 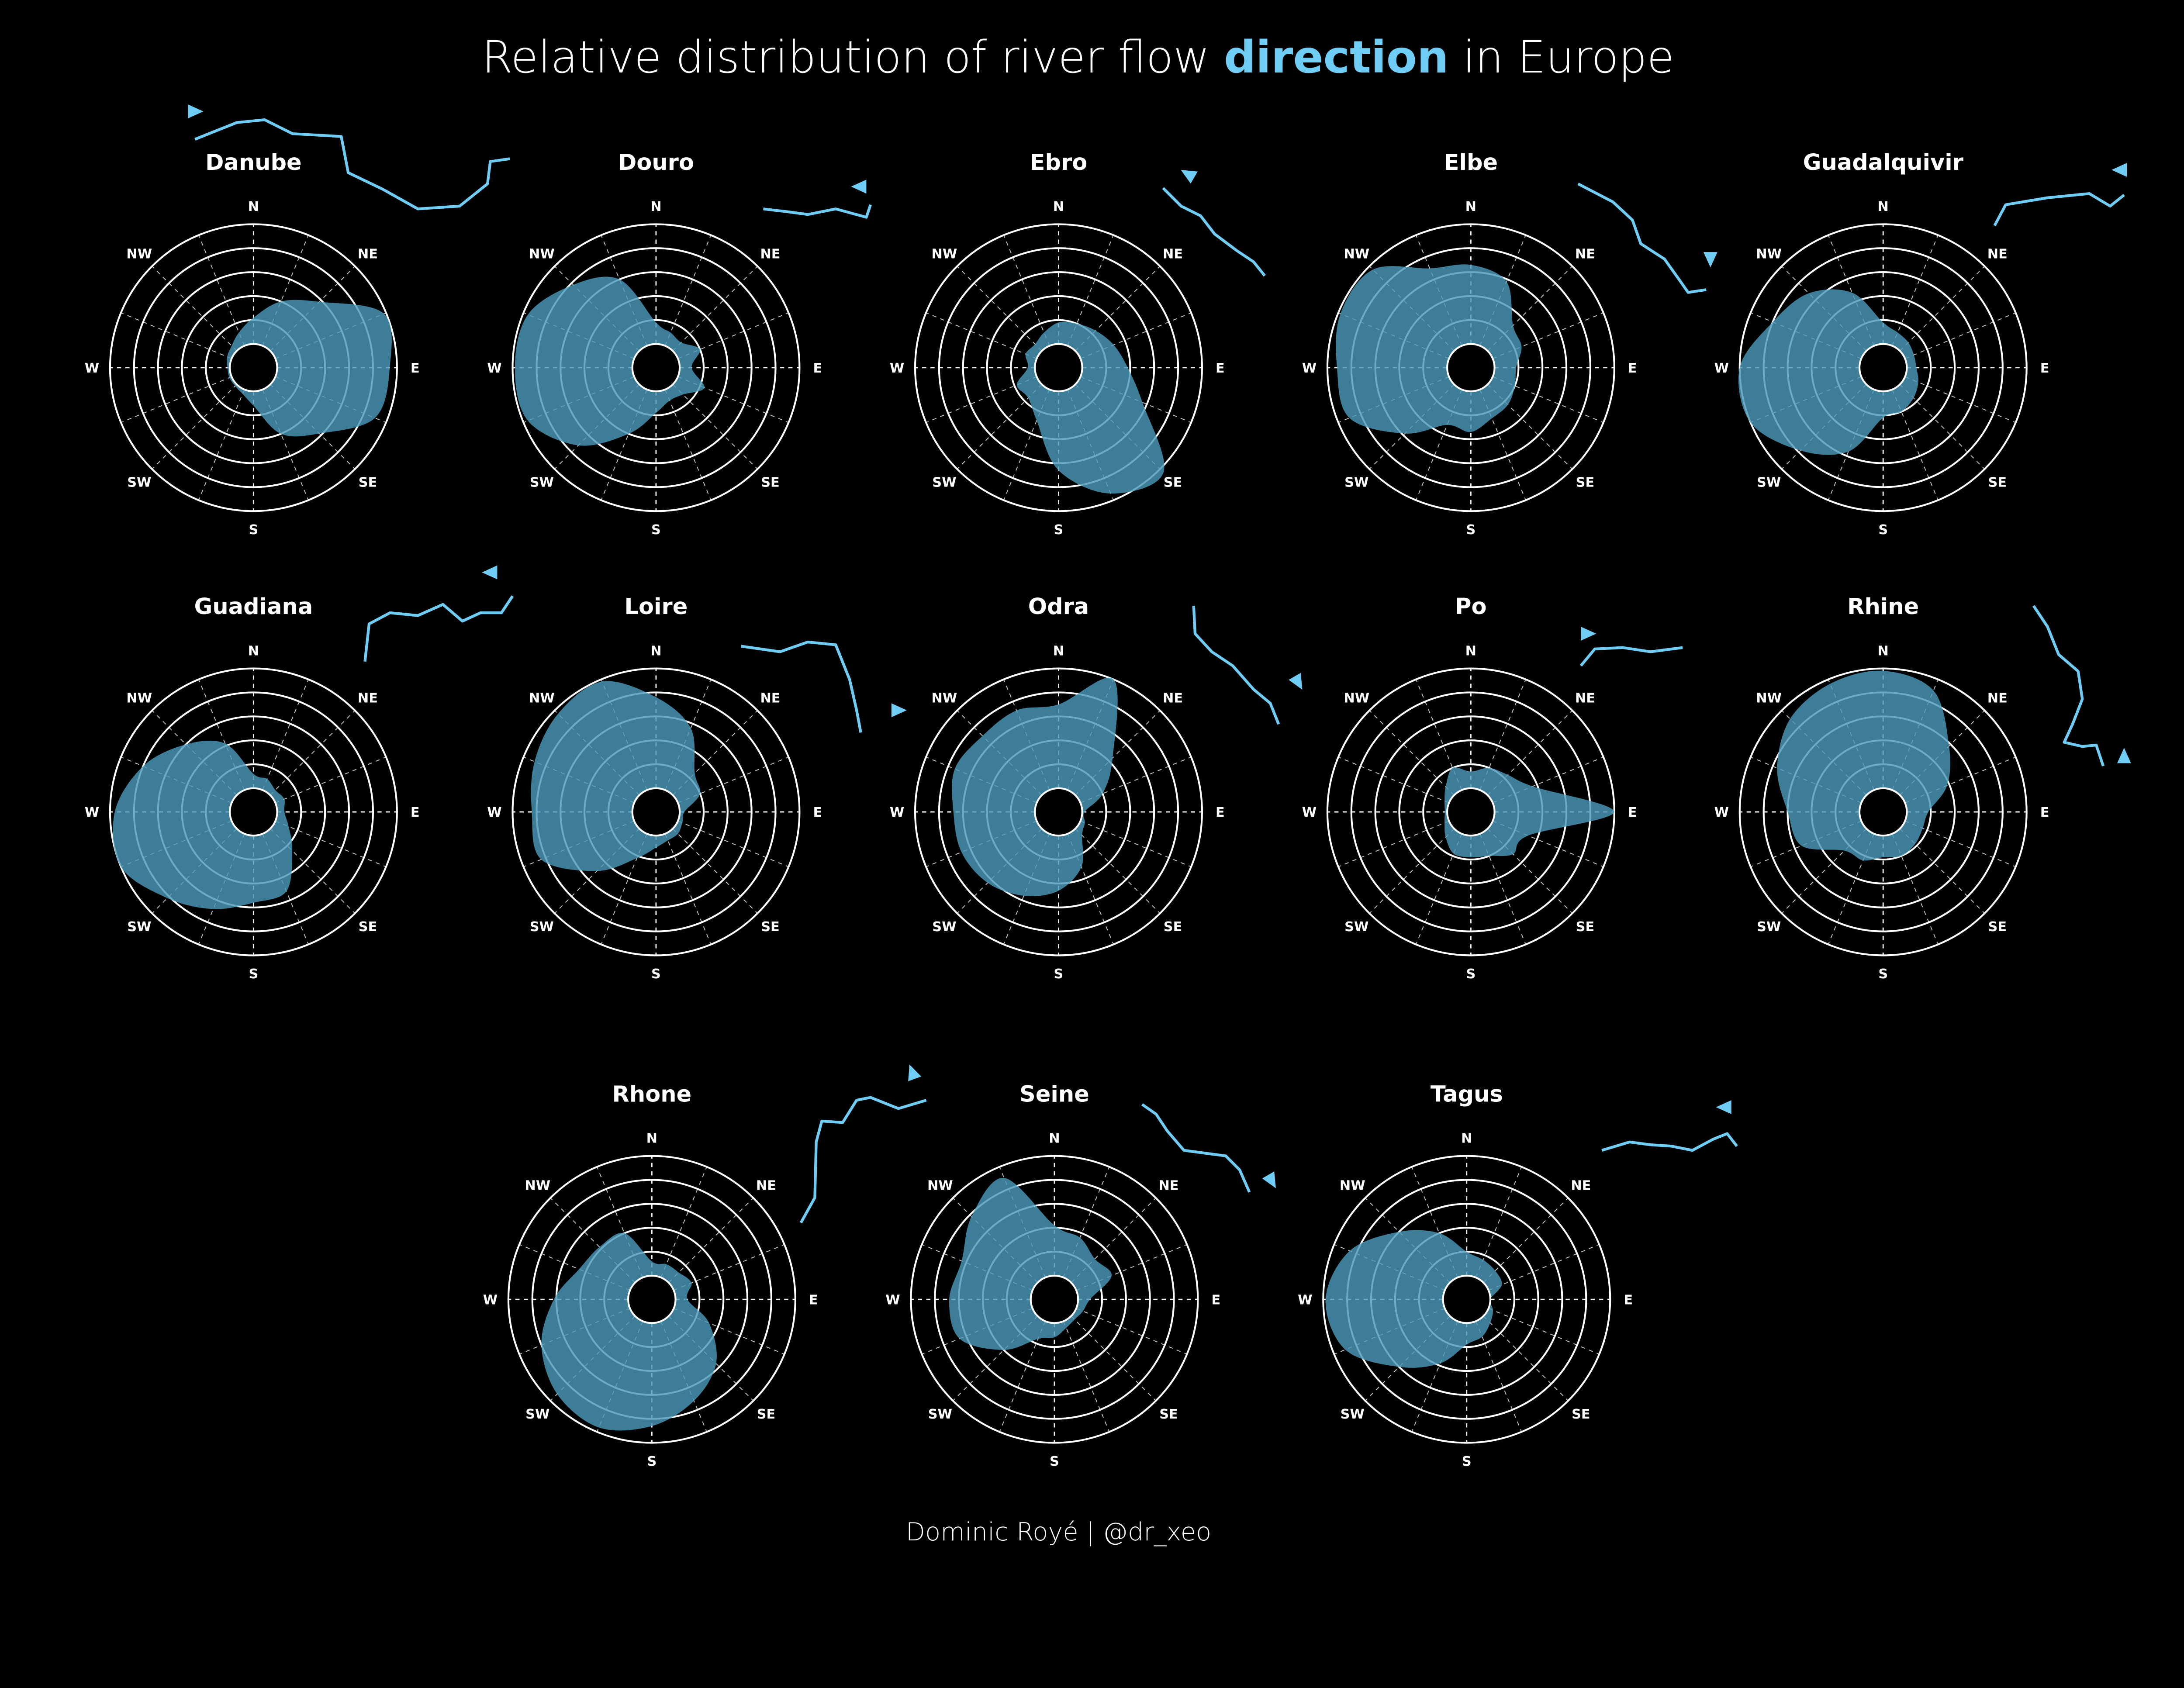 I want to click on polar-chart-loire: Loire N NE E SE S SW W NW, so click(x=697, y=788).